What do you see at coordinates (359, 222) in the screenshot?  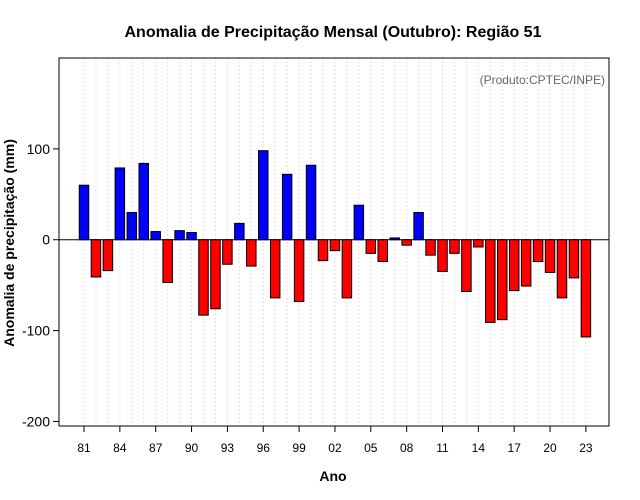 I see `bar-2004` at bounding box center [359, 222].